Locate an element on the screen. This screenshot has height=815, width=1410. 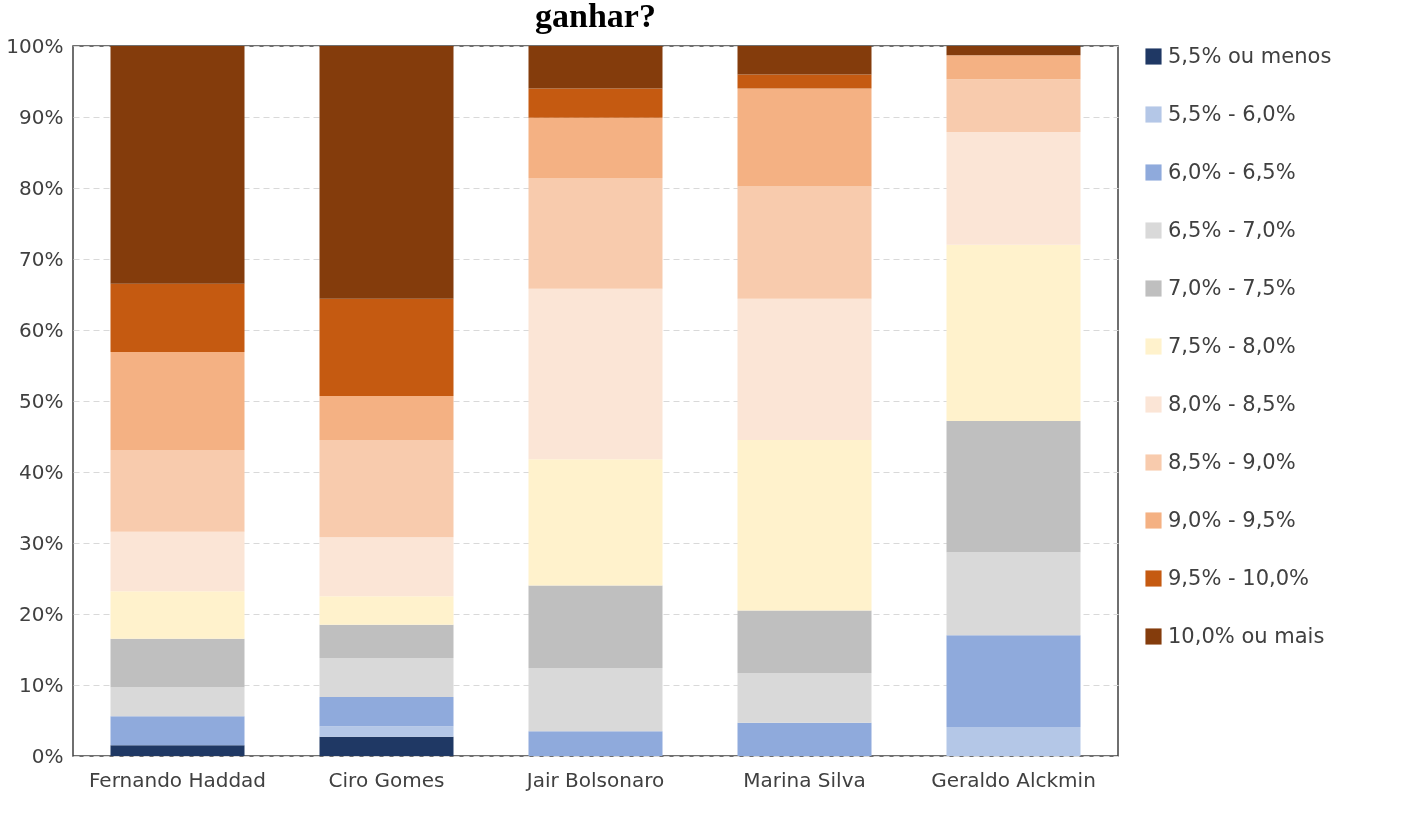
x-tick-label: Ciro Gomes is located at coordinates (386, 779).